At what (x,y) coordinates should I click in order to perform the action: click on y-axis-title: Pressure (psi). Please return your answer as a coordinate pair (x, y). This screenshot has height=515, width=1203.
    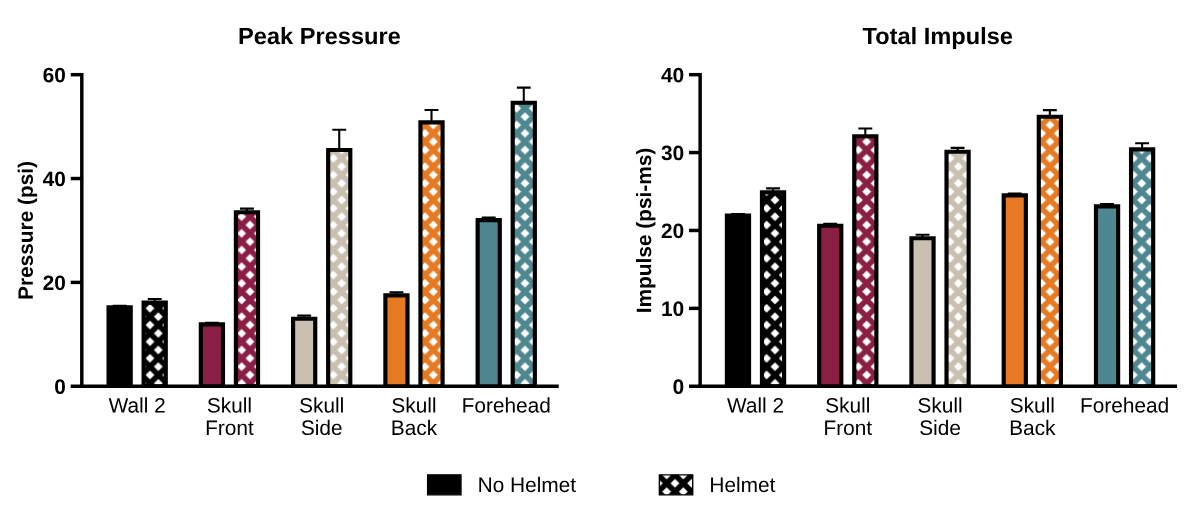
    Looking at the image, I should click on (27, 230).